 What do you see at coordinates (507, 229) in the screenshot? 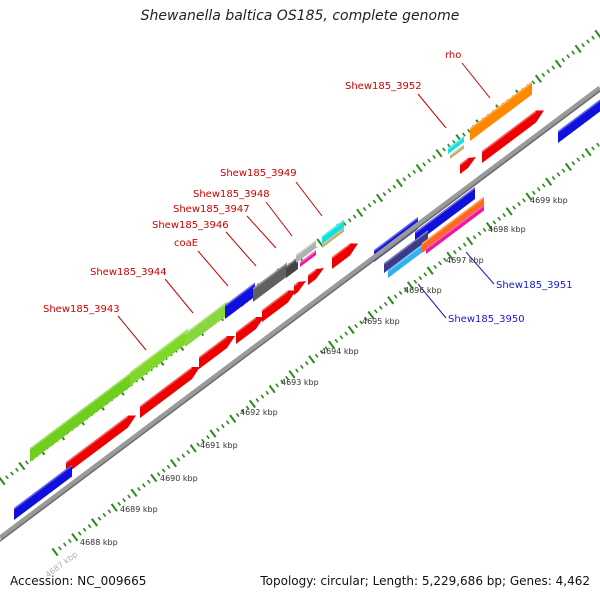
I see `scale-tick-label: 4698 kbp` at bounding box center [507, 229].